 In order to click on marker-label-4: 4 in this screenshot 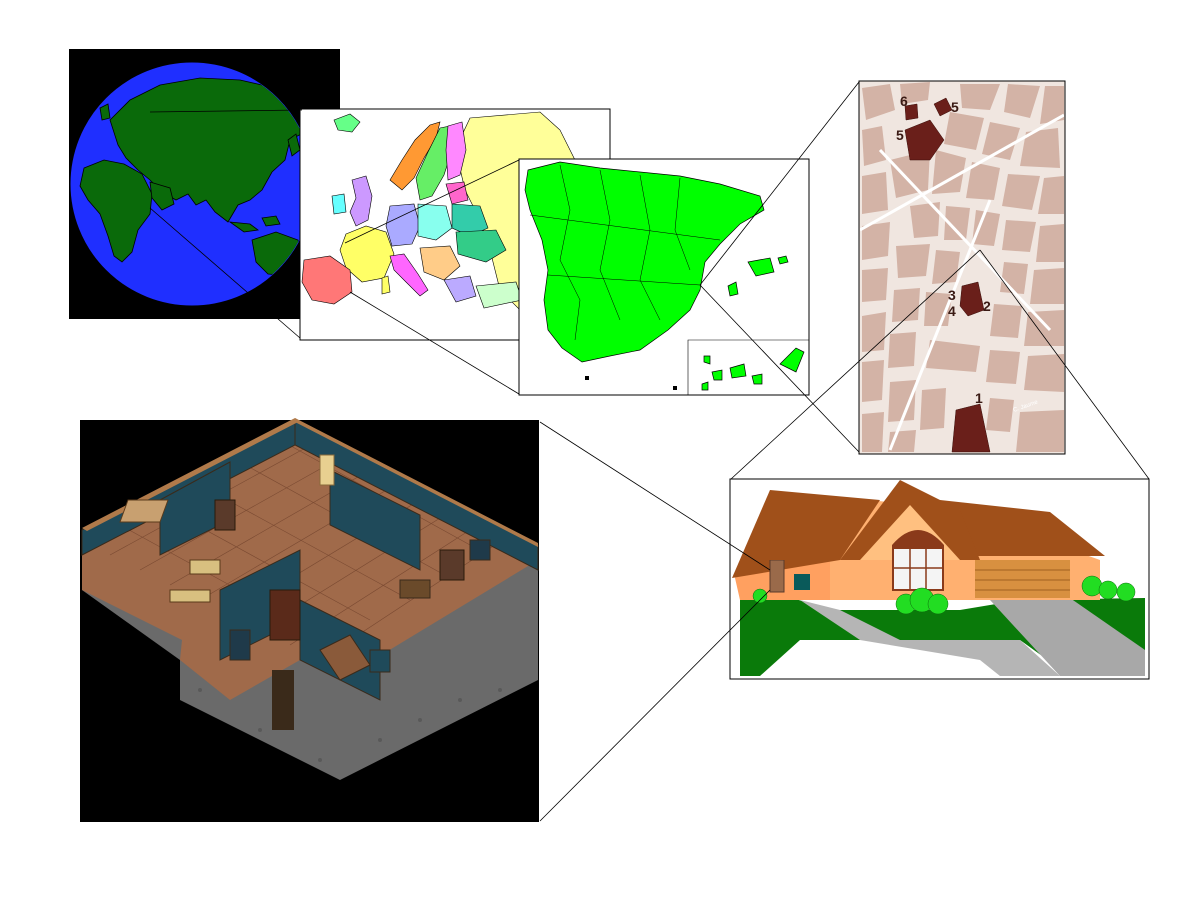, I will do `click(952, 311)`.